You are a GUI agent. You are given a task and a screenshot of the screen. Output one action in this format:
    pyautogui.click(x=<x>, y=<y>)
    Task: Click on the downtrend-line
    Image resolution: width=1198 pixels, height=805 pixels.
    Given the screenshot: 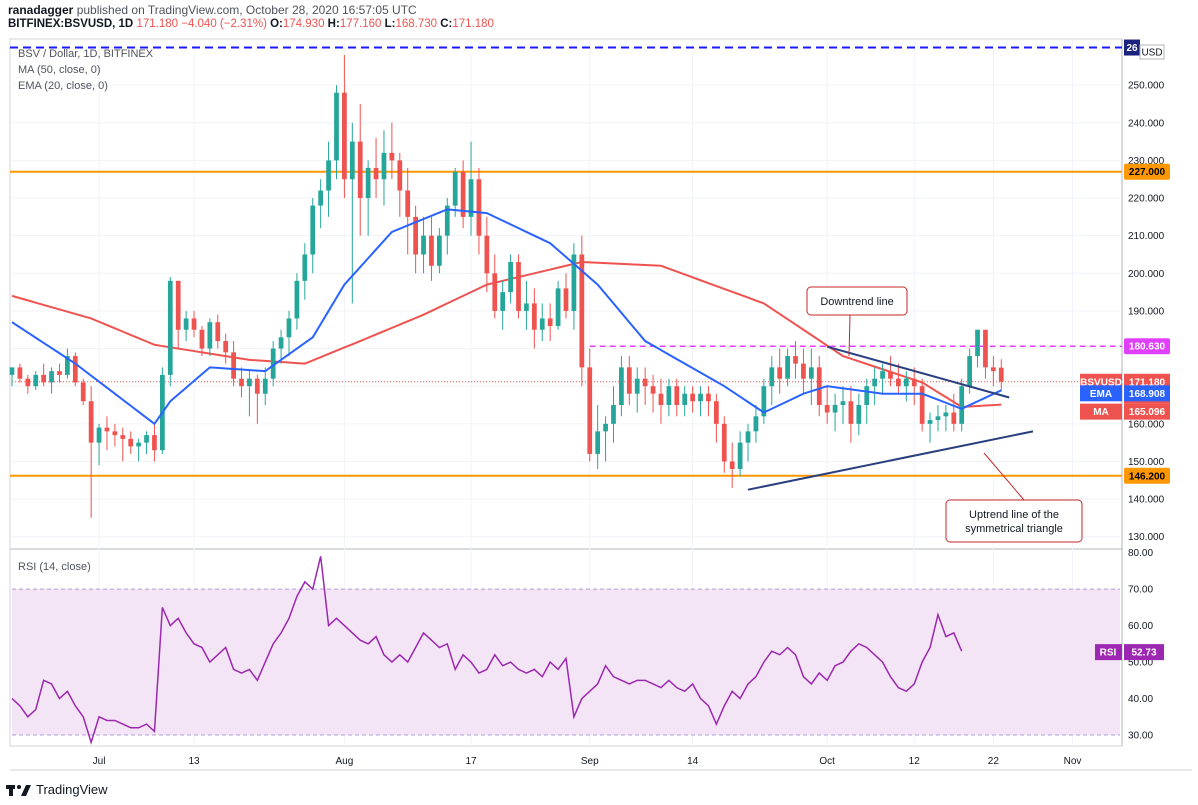 What is the action you would take?
    pyautogui.click(x=918, y=372)
    